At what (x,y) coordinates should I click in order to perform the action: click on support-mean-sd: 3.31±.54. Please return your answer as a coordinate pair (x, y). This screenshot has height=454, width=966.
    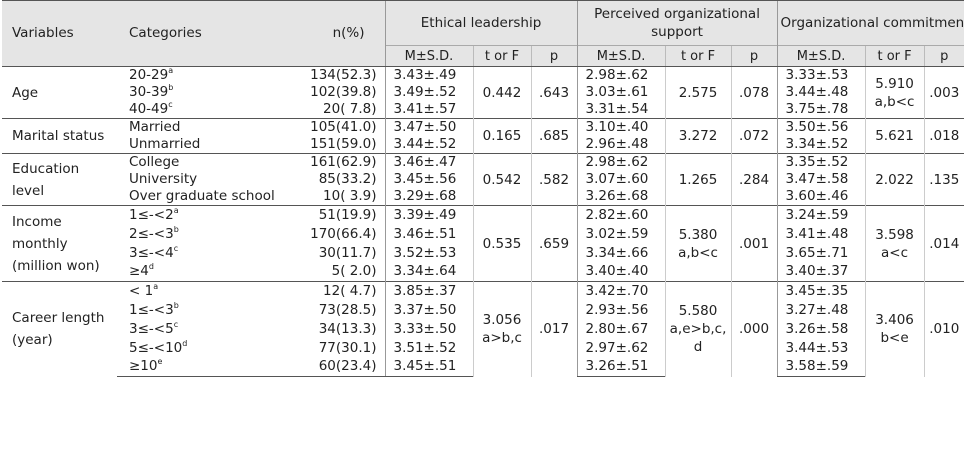
    Looking at the image, I should click on (621, 110).